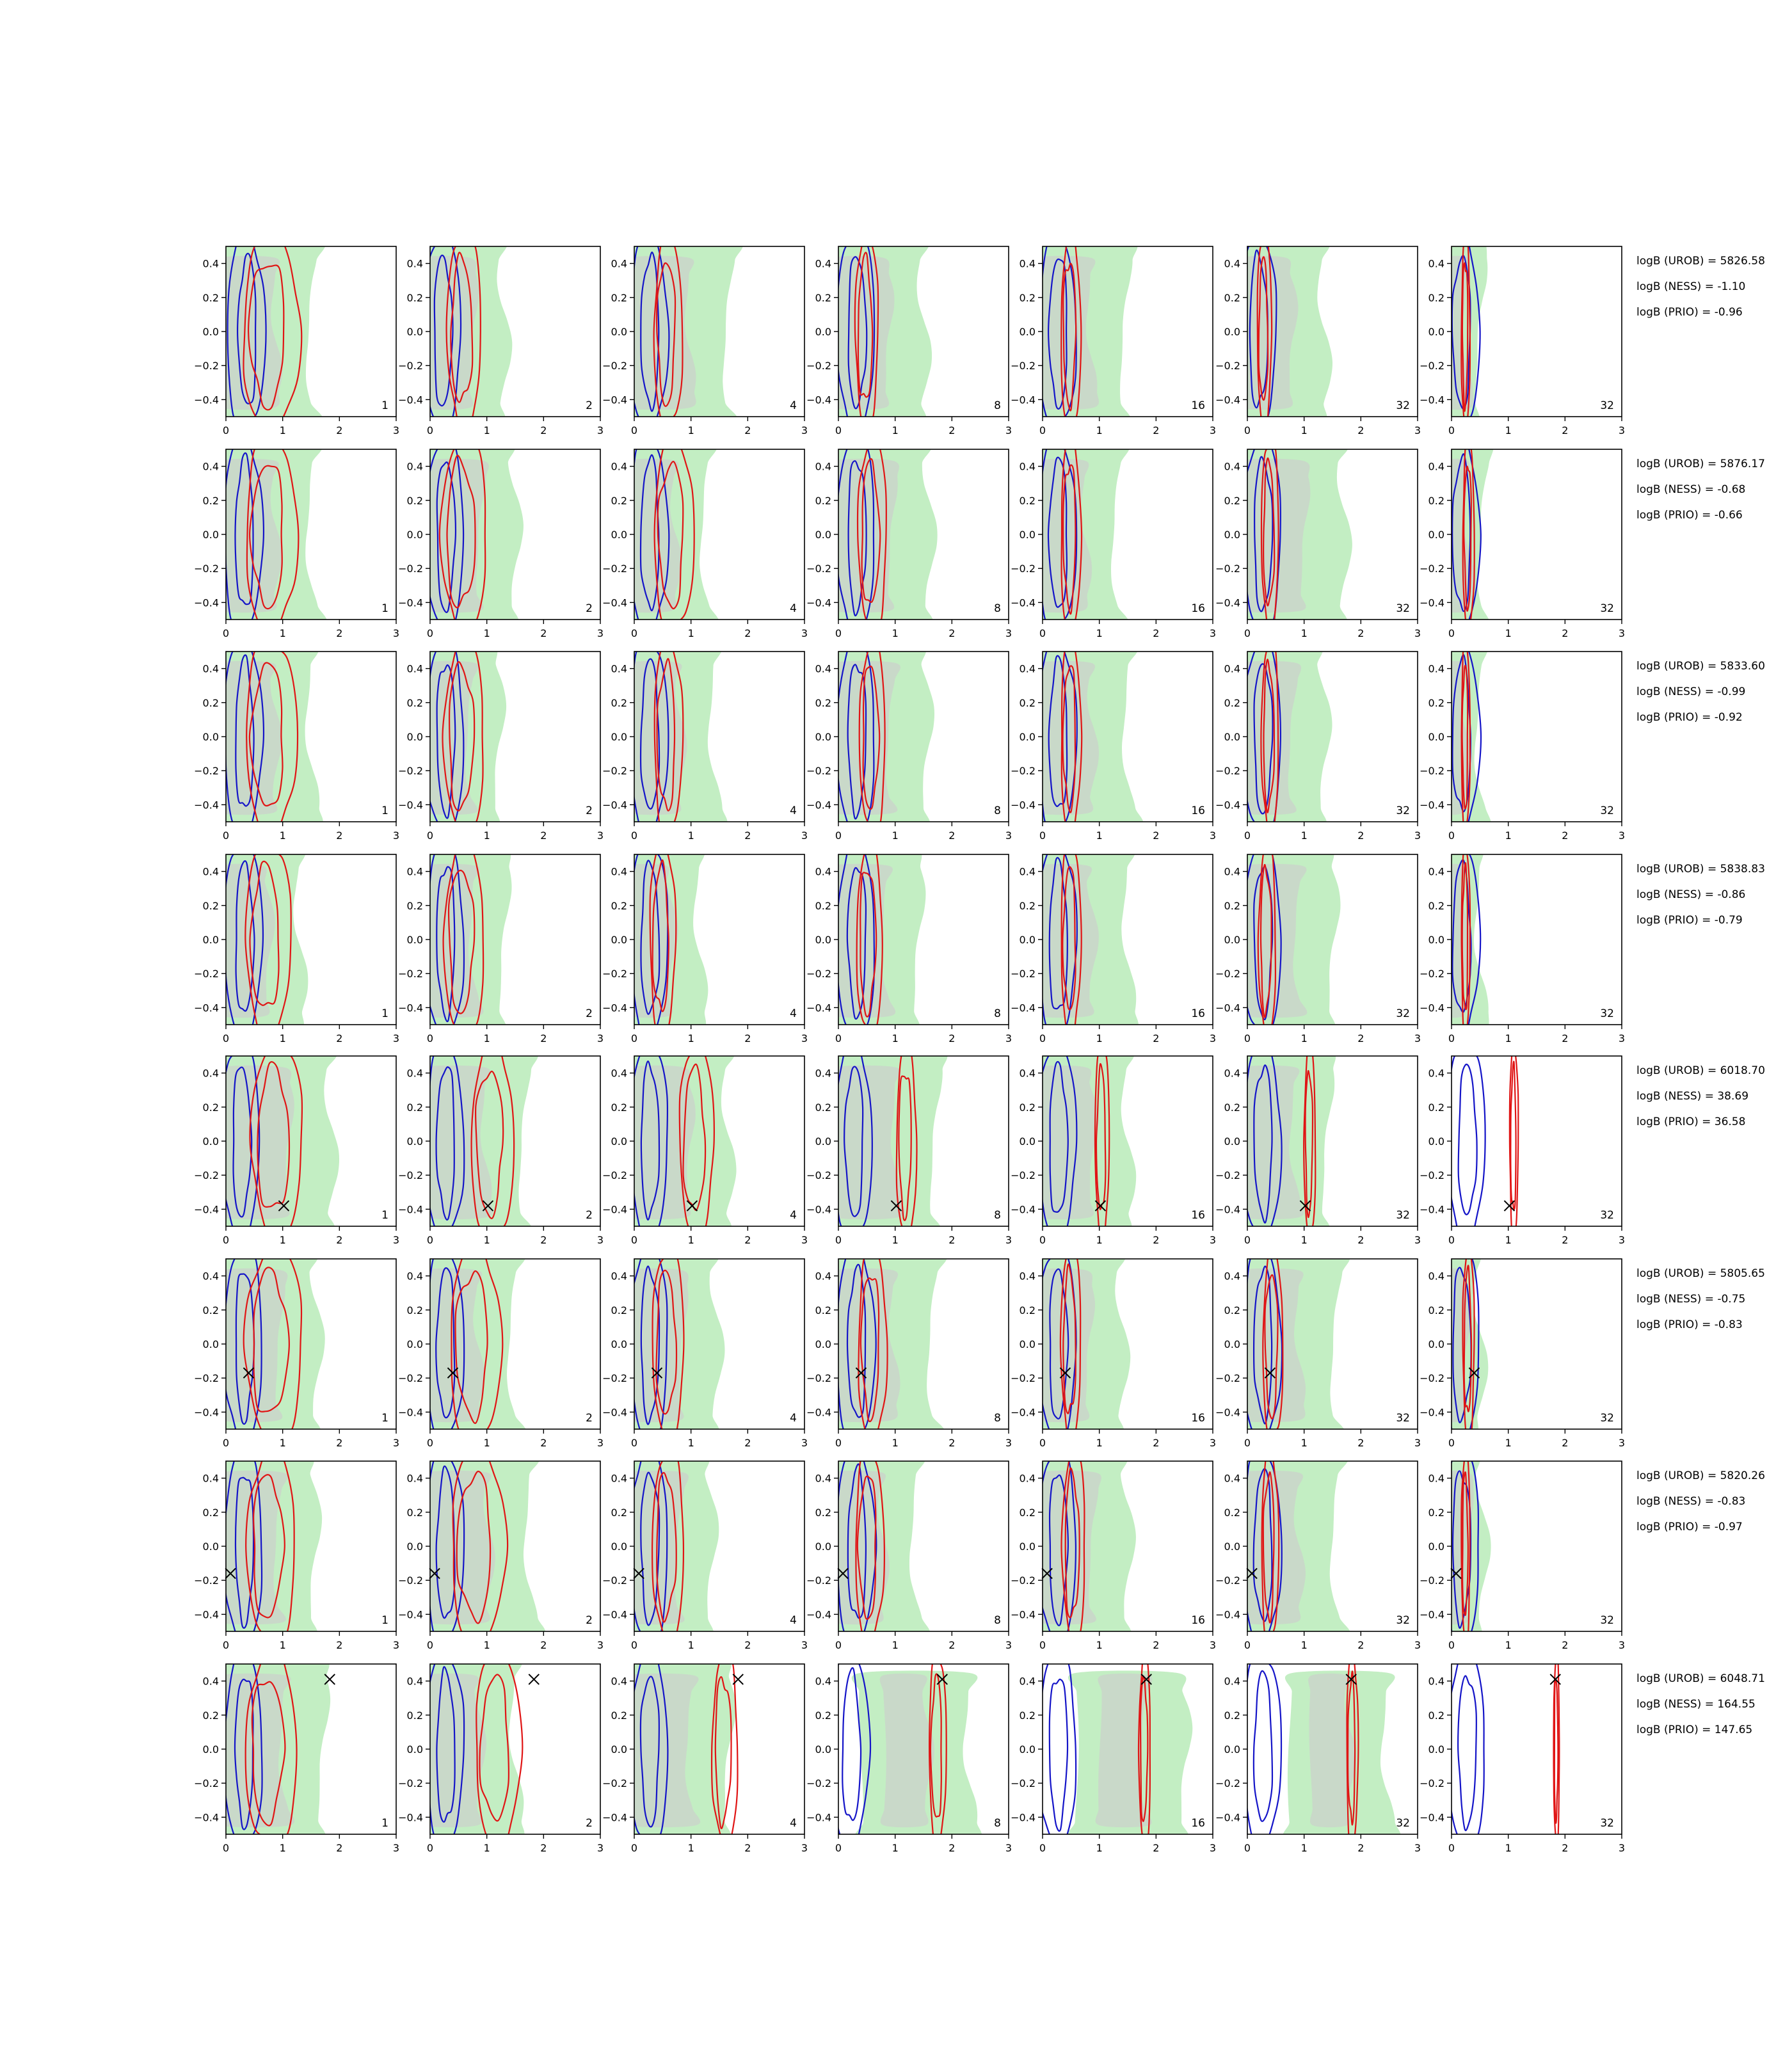  I want to click on logb-stat: logB (UROB) = 5833.60, so click(1700, 666).